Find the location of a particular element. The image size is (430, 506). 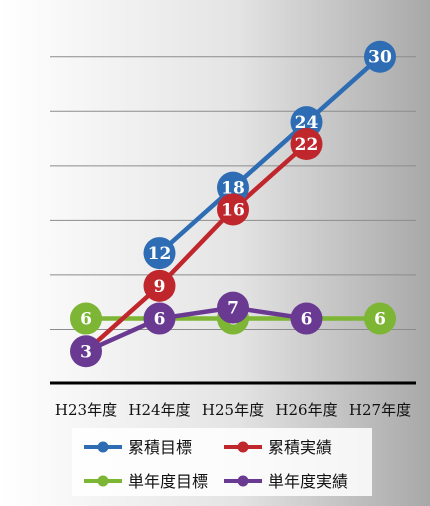

legend-item: 累積実績 is located at coordinates (278, 447).